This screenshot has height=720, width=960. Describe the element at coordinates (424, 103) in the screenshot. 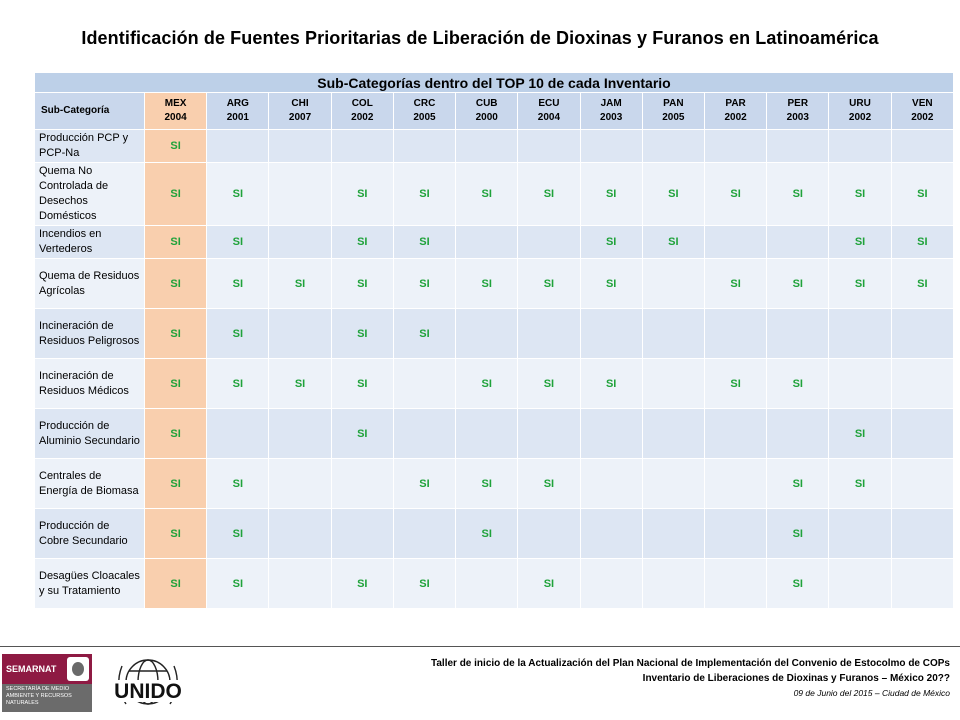

I see `header-code: CRC` at that location.